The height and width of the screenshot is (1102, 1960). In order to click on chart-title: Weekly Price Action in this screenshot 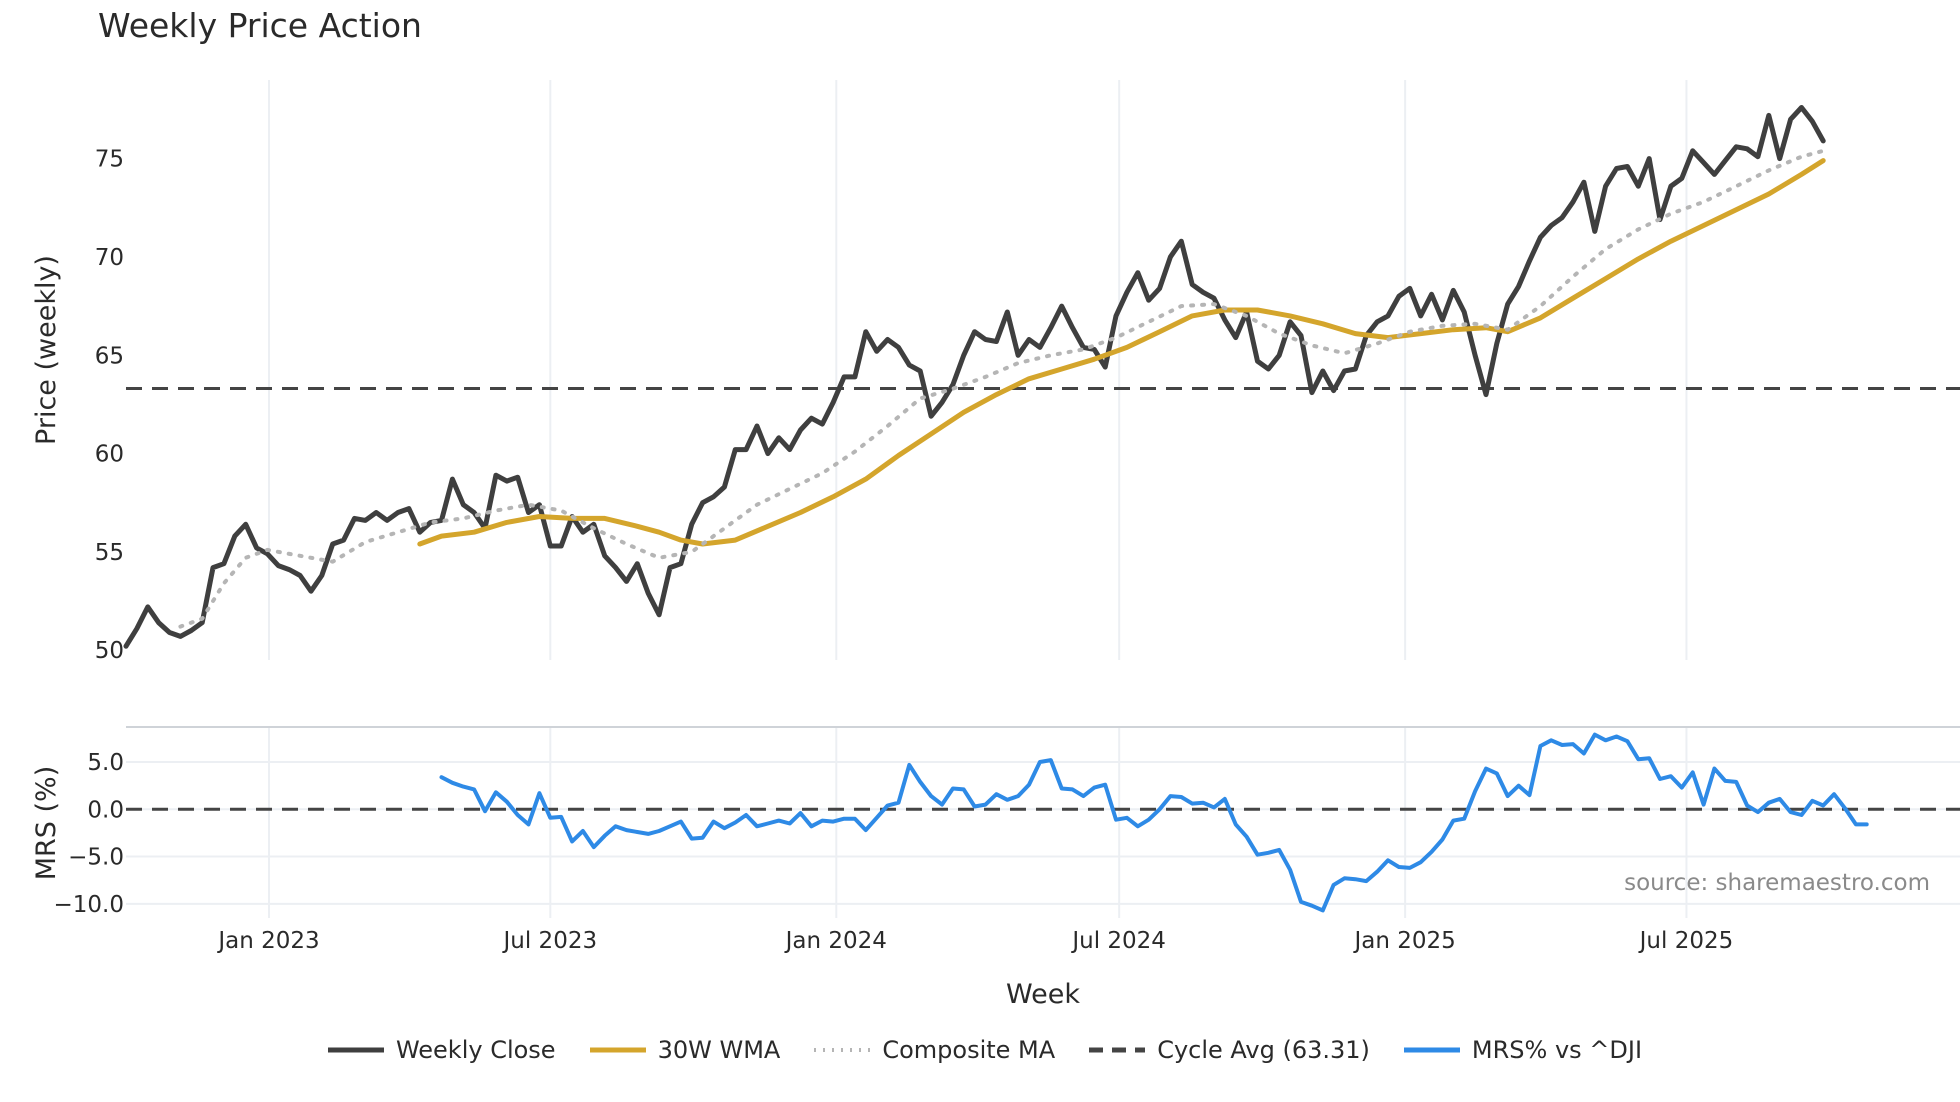, I will do `click(260, 25)`.